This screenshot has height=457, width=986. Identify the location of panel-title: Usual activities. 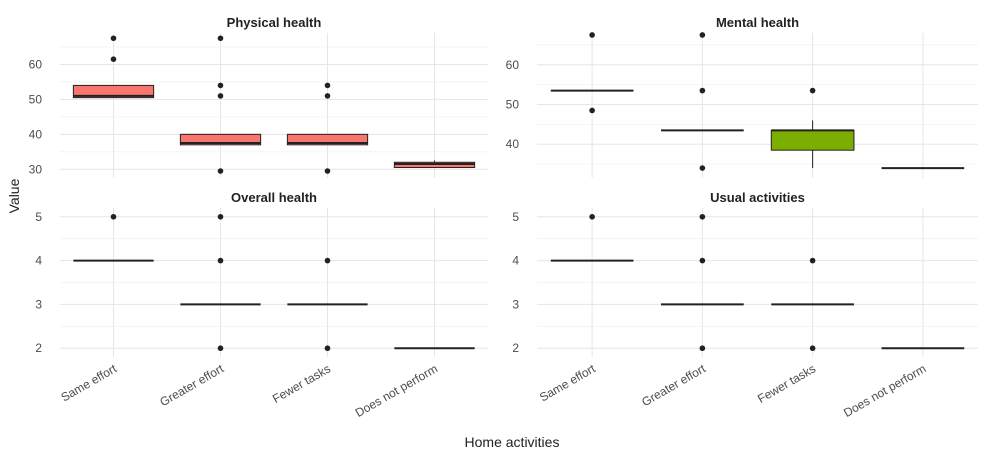
(757, 197).